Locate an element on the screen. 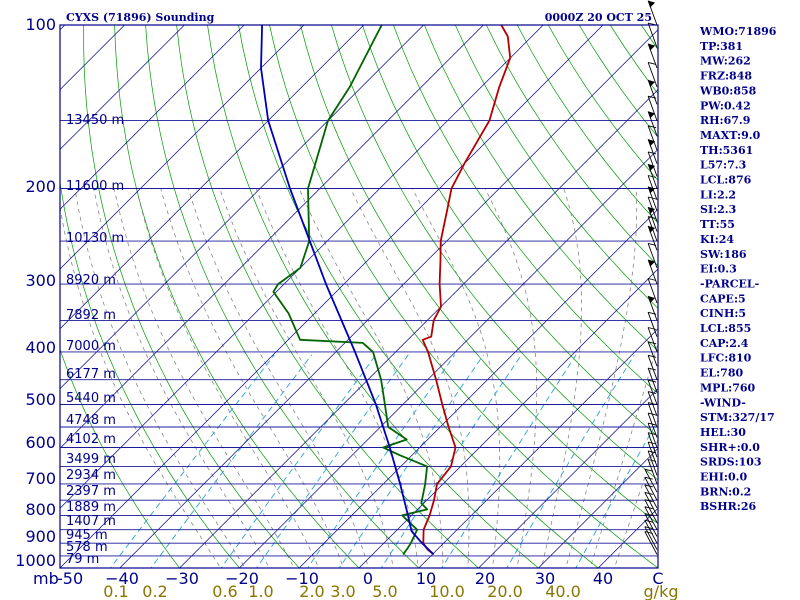  dry-adiabat-line is located at coordinates (556, 167).